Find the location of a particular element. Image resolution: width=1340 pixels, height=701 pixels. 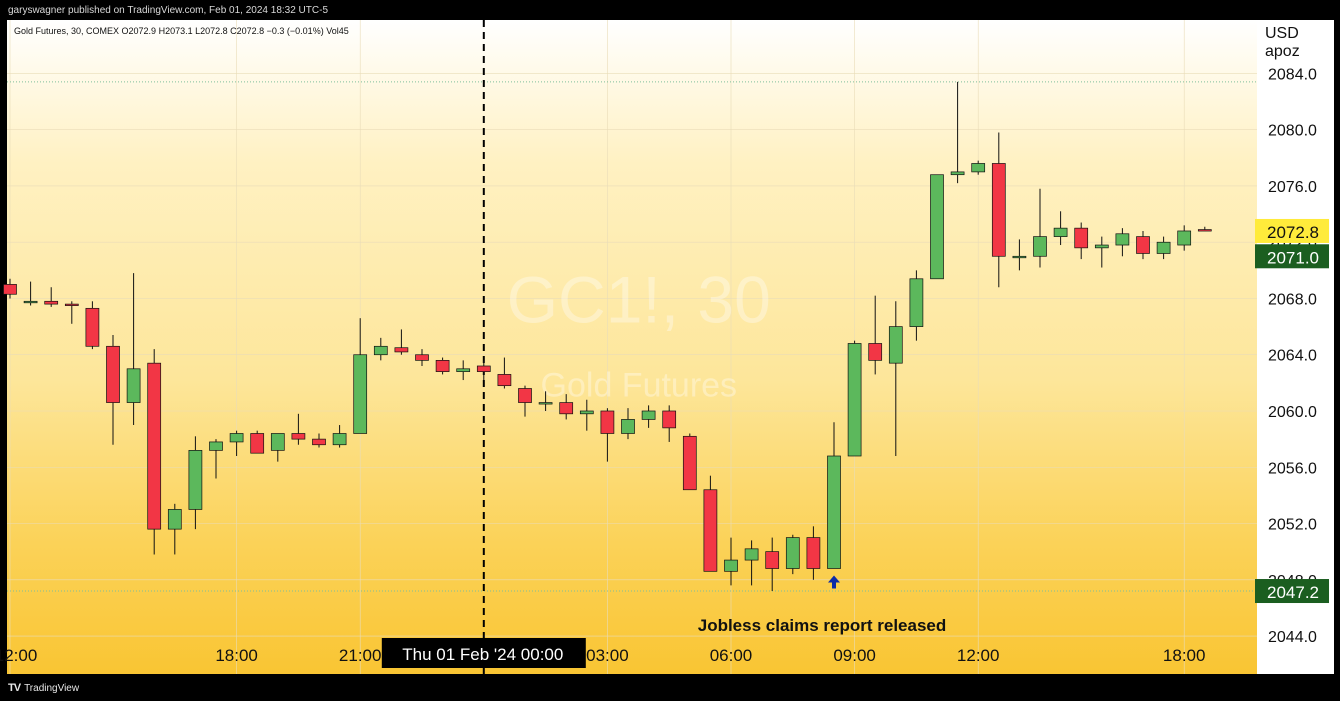

y-tick-label: 2076.0 is located at coordinates (1292, 187).